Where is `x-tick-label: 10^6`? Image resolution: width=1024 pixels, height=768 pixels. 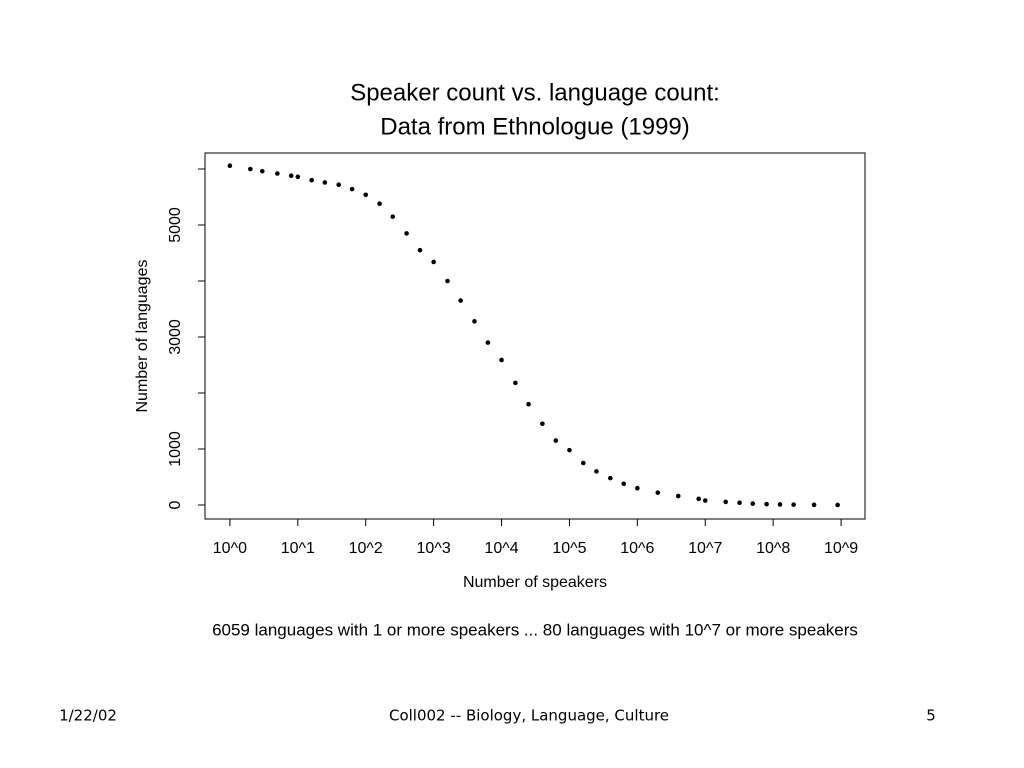
x-tick-label: 10^6 is located at coordinates (637, 548).